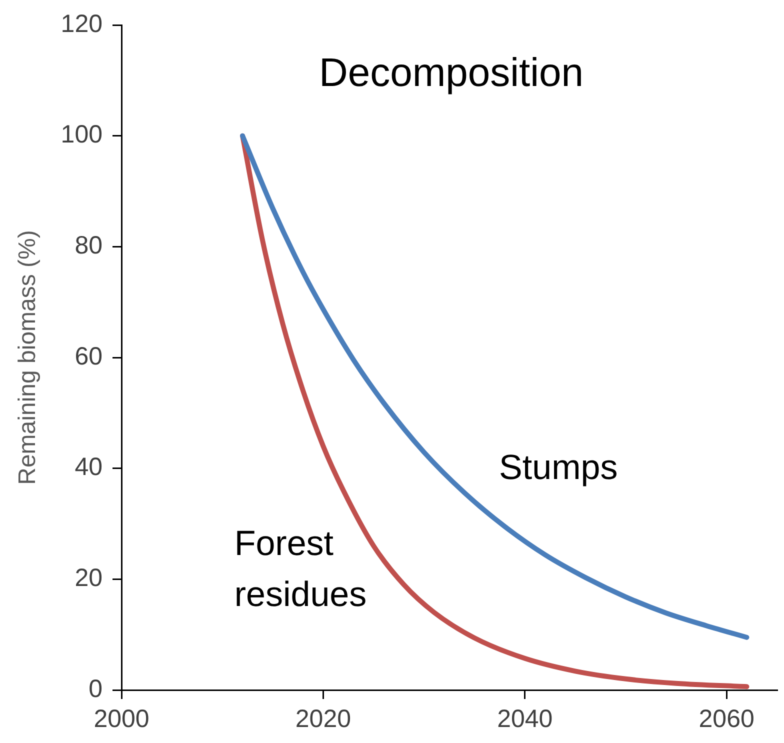  Describe the element at coordinates (558, 467) in the screenshot. I see `series-label: Stumps` at that location.